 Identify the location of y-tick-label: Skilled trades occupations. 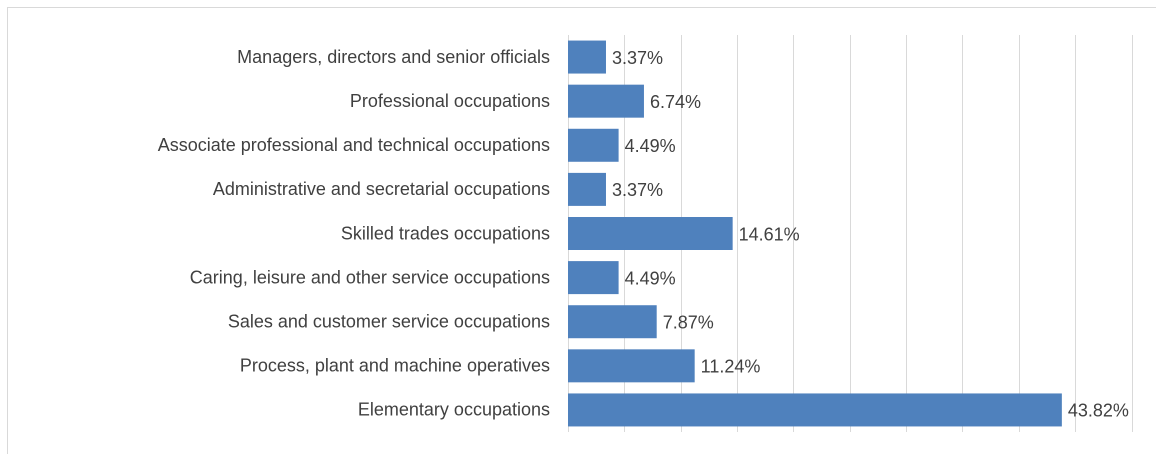
(445, 233).